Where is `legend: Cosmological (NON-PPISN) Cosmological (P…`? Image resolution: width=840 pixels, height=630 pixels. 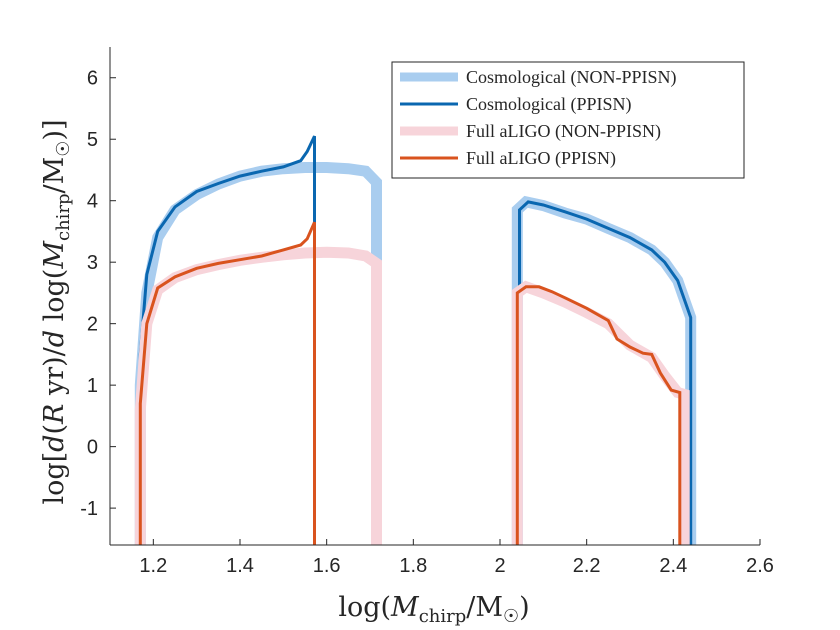 legend: Cosmological (NON-PPISN) Cosmological (P… is located at coordinates (568, 120).